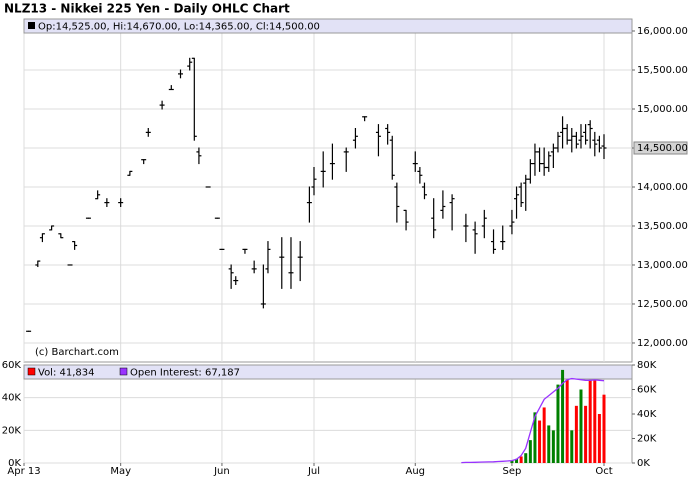 Image resolution: width=688 pixels, height=503 pixels. What do you see at coordinates (662, 265) in the screenshot?
I see `y-tick-label: 13,000.00` at bounding box center [662, 265].